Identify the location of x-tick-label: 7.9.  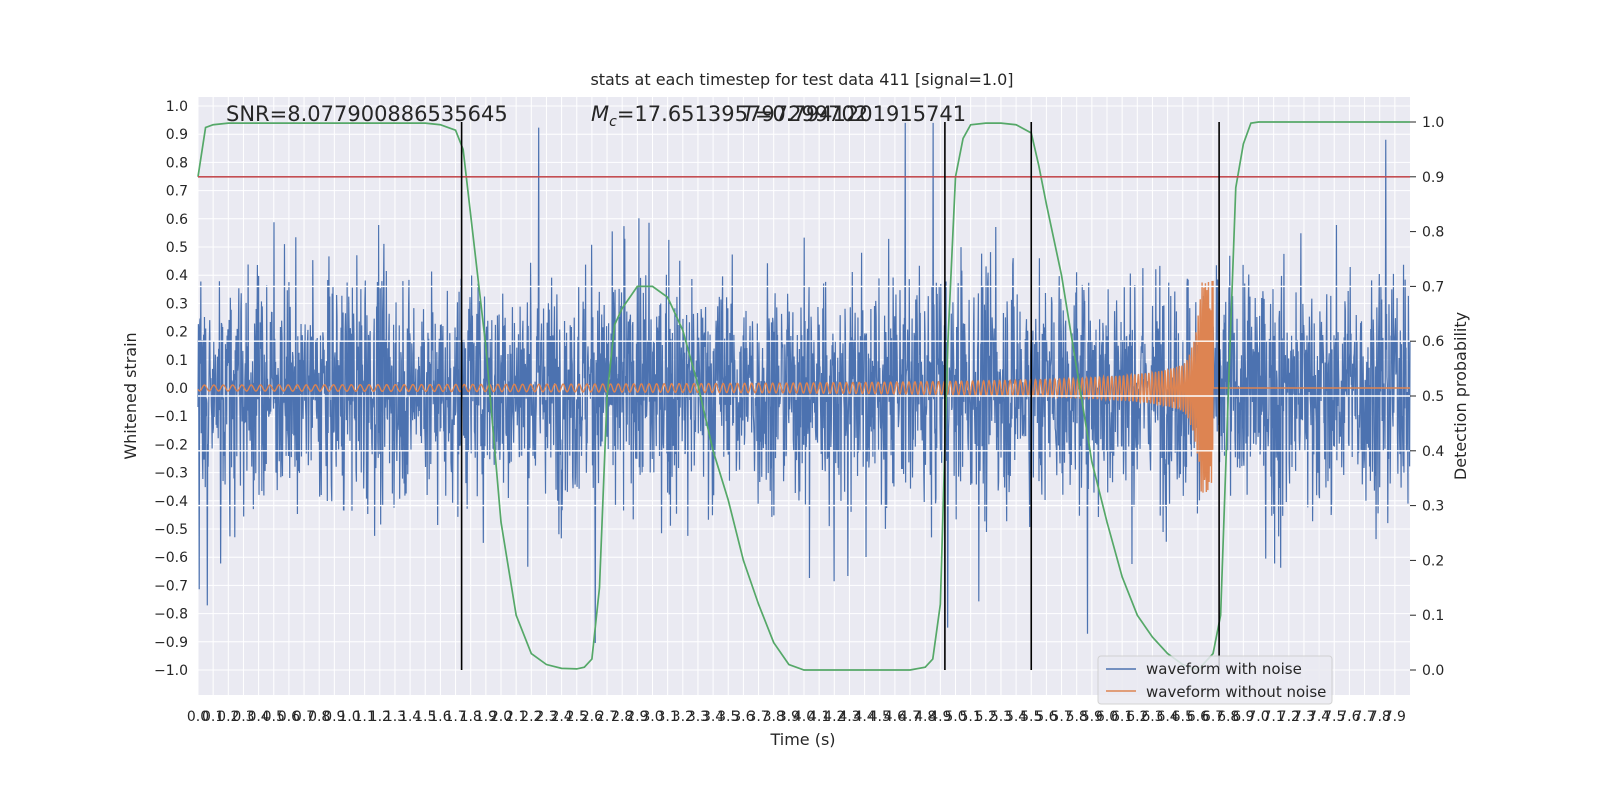
(1395, 717).